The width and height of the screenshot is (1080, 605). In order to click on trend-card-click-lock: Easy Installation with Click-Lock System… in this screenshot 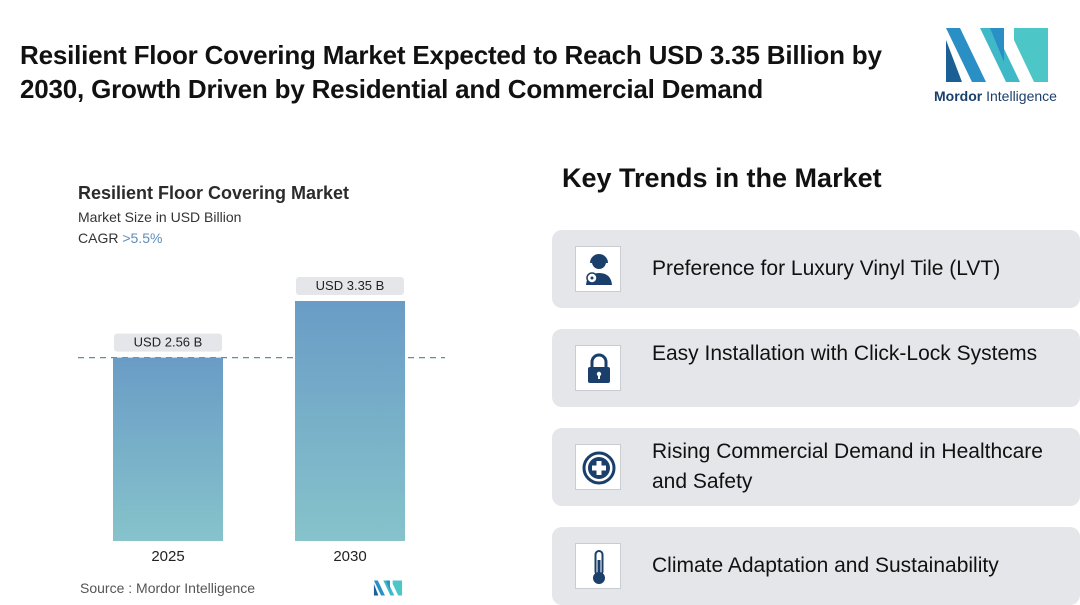, I will do `click(816, 368)`.